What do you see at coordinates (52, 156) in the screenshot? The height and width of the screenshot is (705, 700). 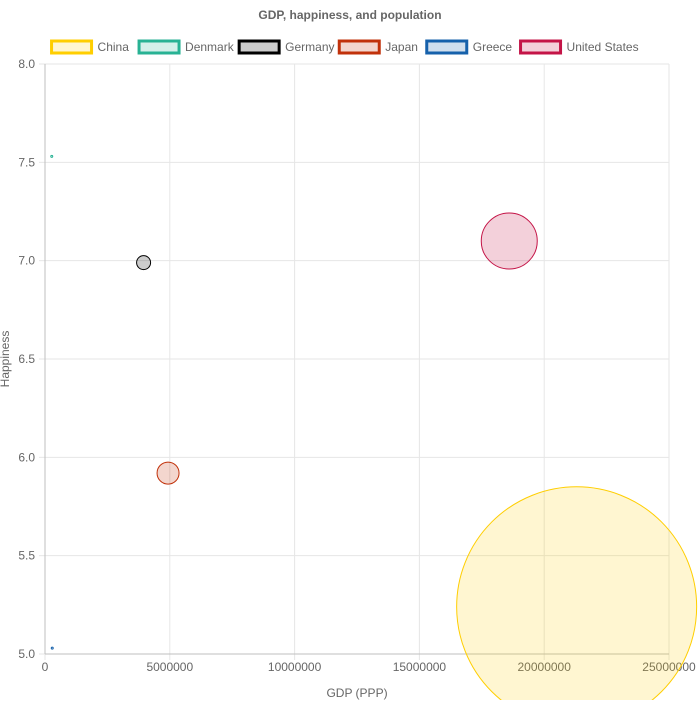 I see `bubble-denmark` at bounding box center [52, 156].